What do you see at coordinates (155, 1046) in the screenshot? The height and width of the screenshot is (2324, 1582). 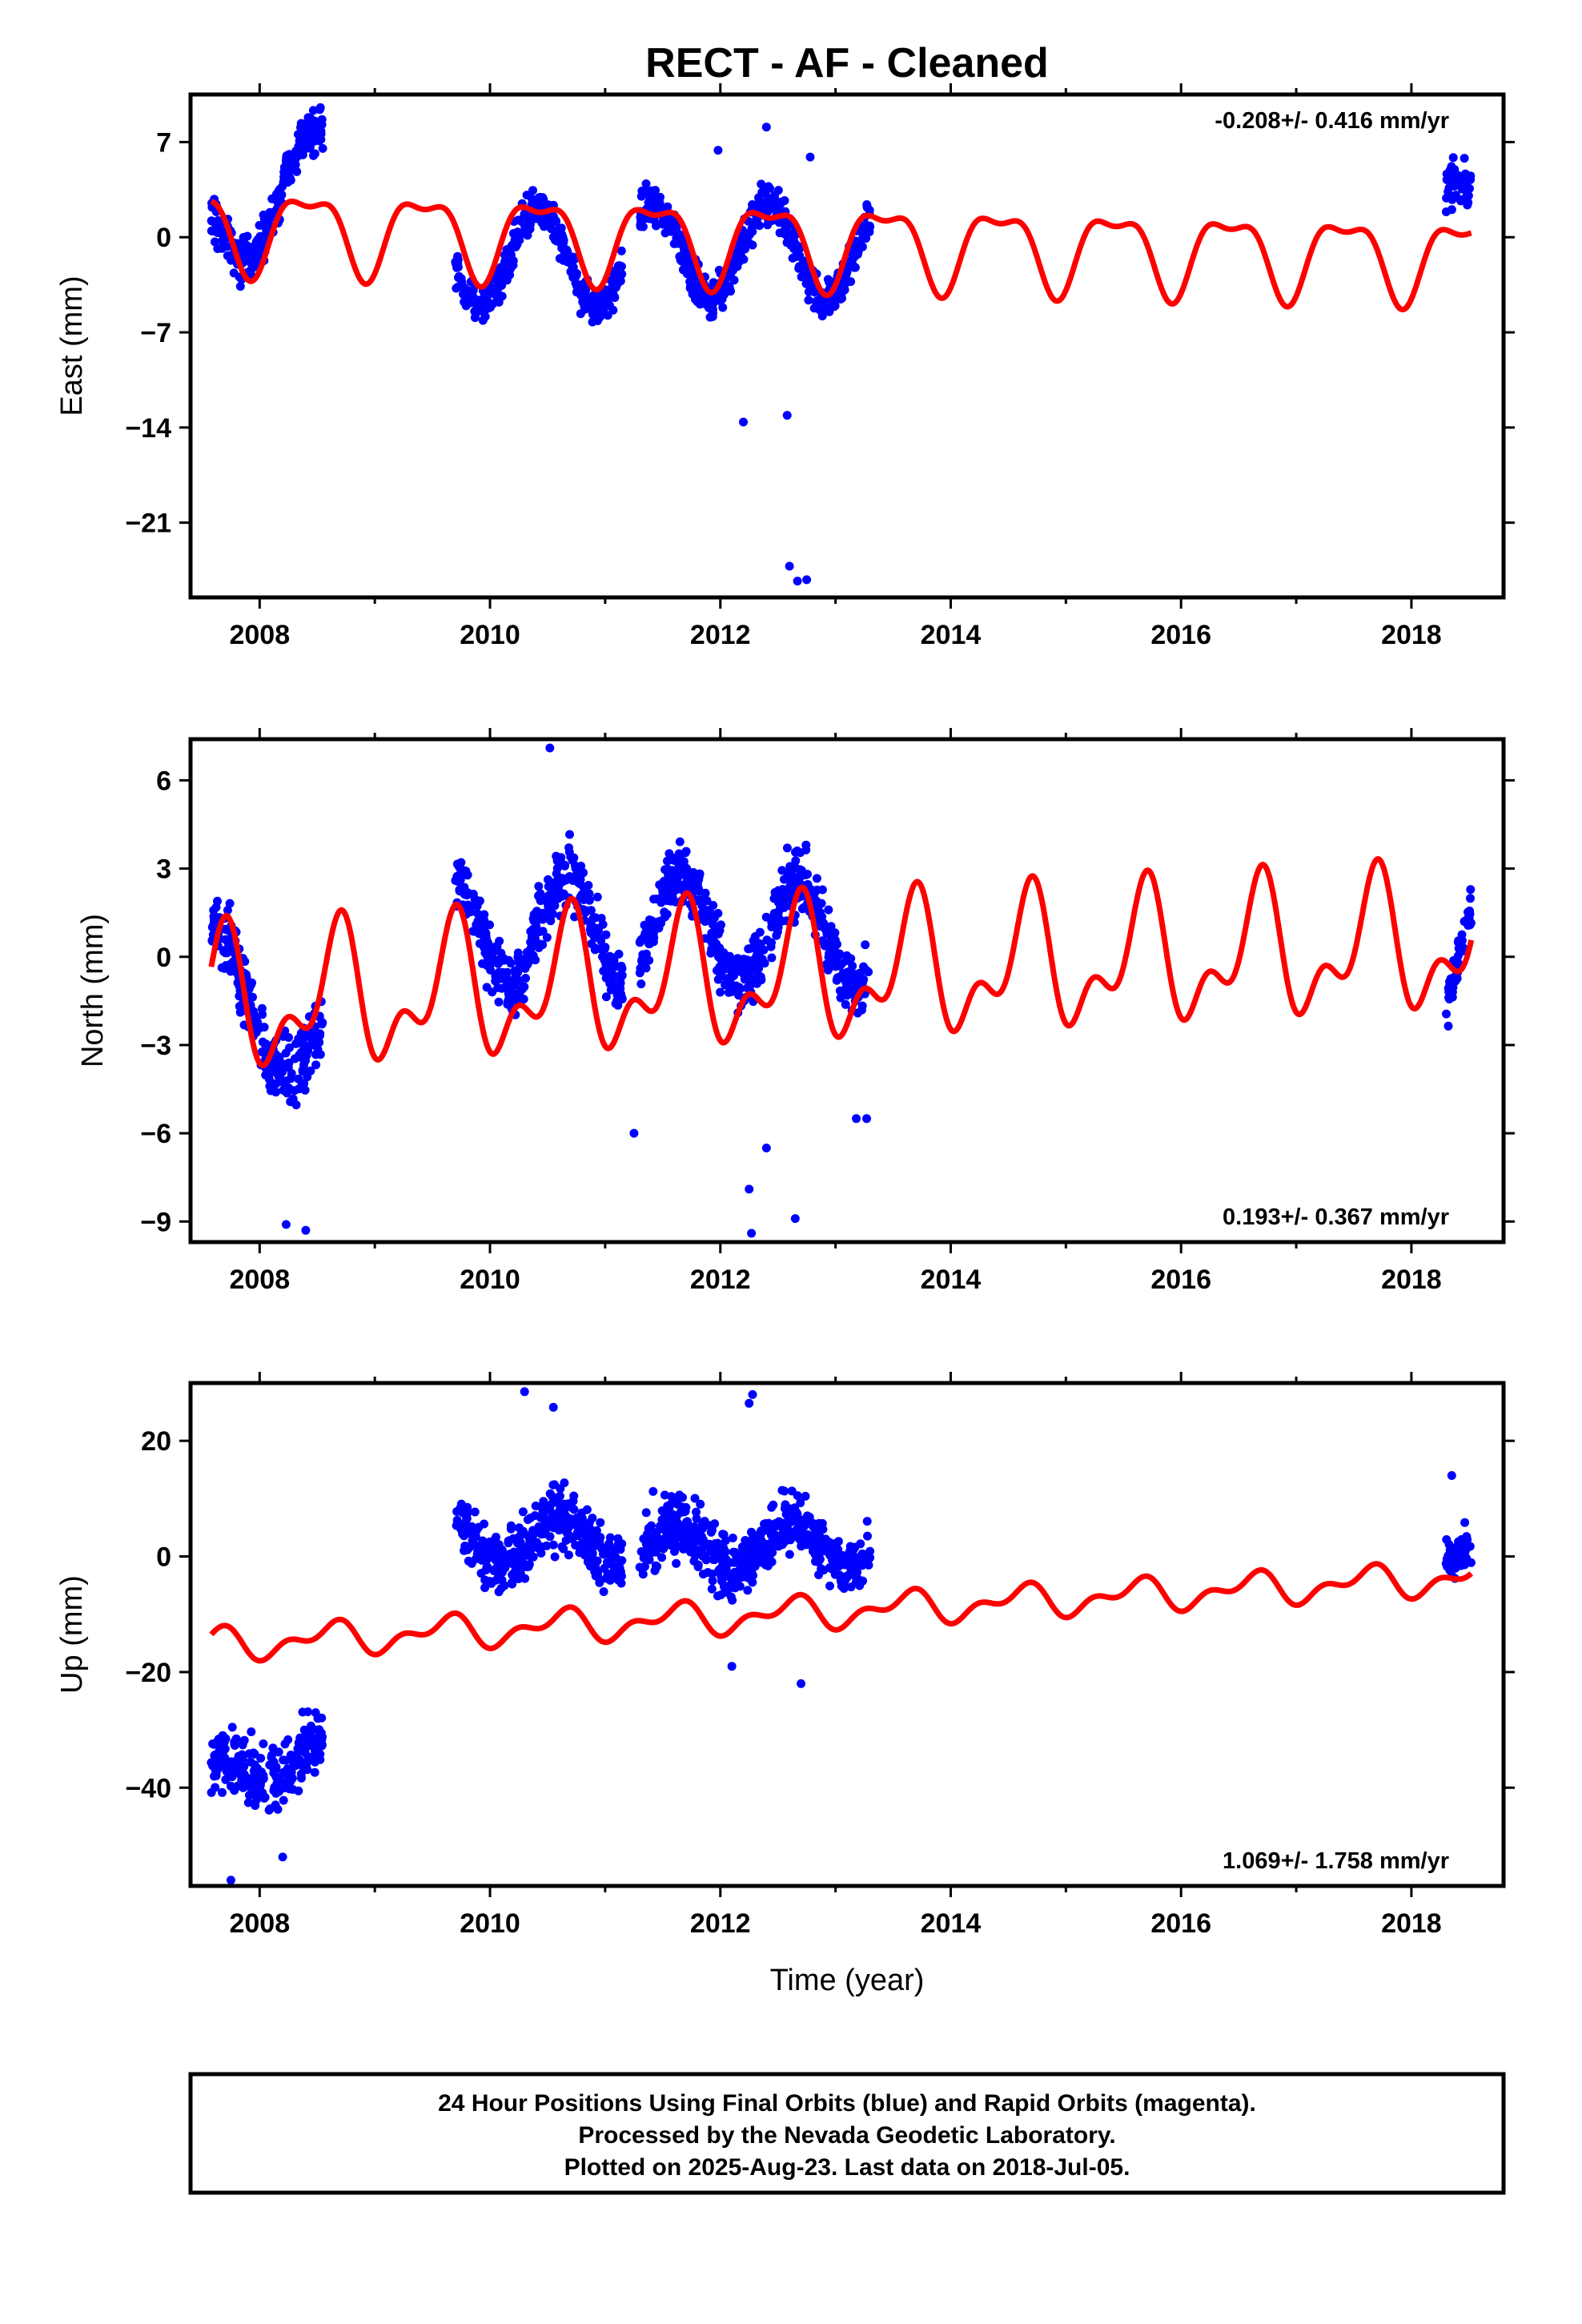 I see `north-y-tick-label: −3` at bounding box center [155, 1046].